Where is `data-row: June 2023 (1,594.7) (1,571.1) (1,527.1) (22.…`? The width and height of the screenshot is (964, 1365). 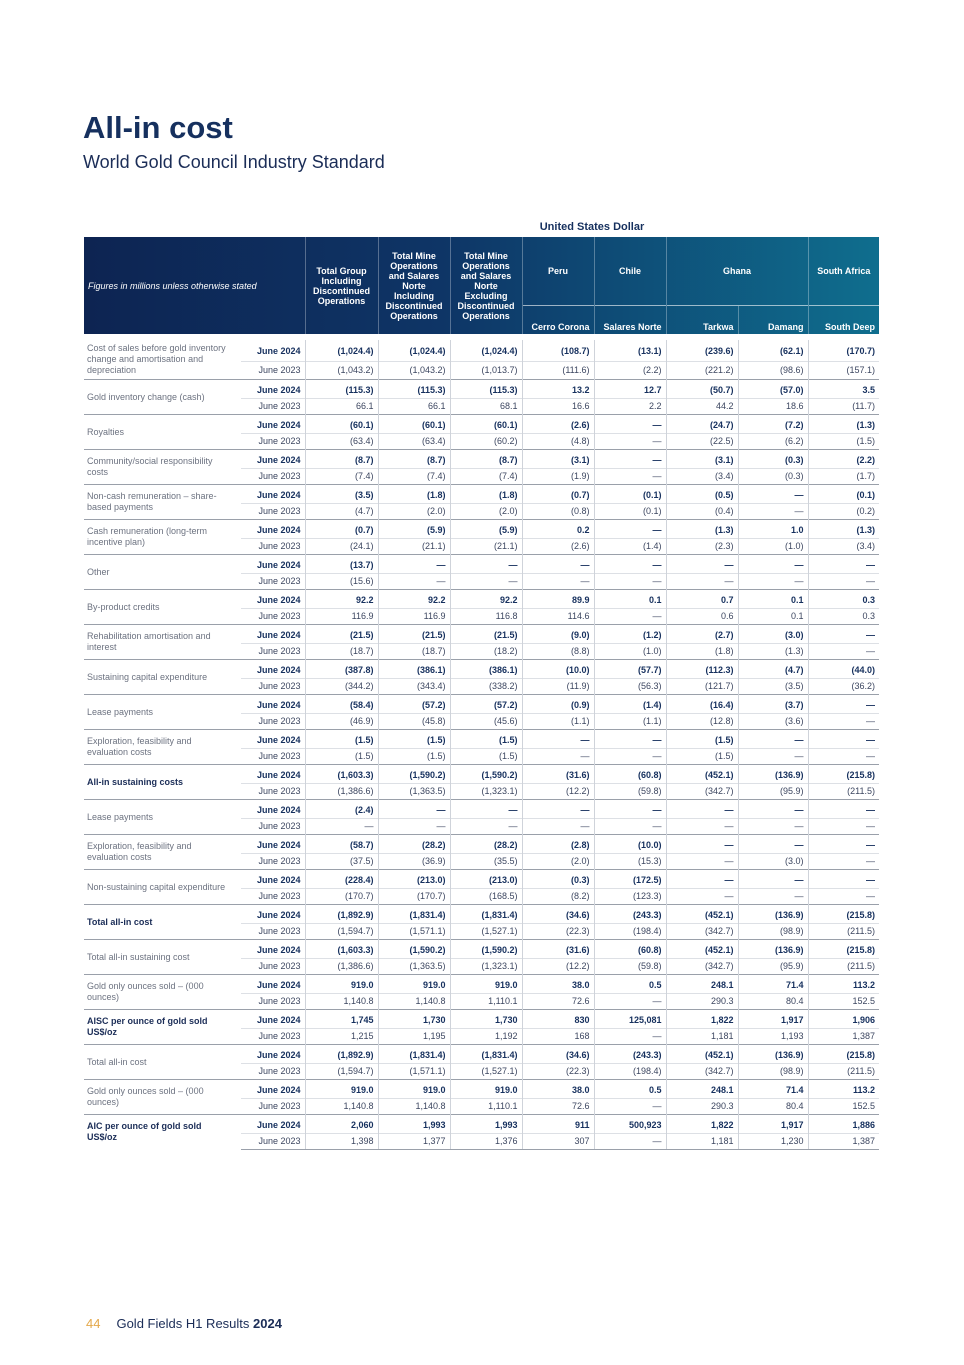
data-row: June 2023 (1,594.7) (1,571.1) (1,527.1) (22.… is located at coordinates (482, 931).